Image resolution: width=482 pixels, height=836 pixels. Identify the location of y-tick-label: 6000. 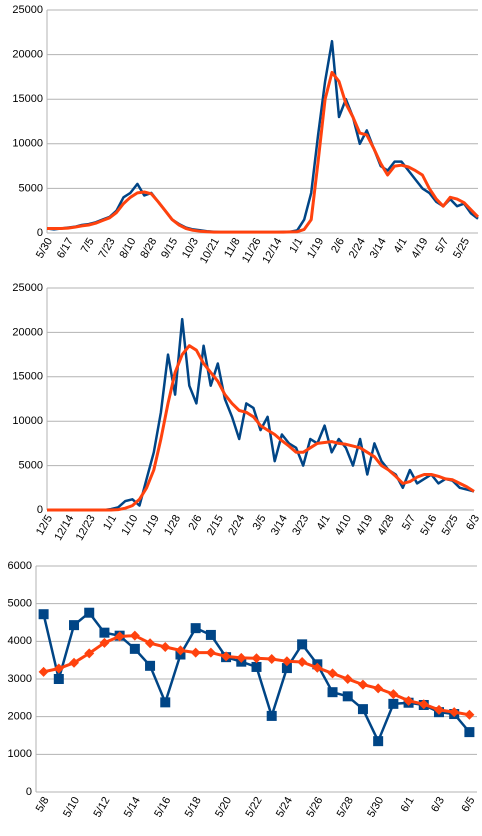
(20, 566).